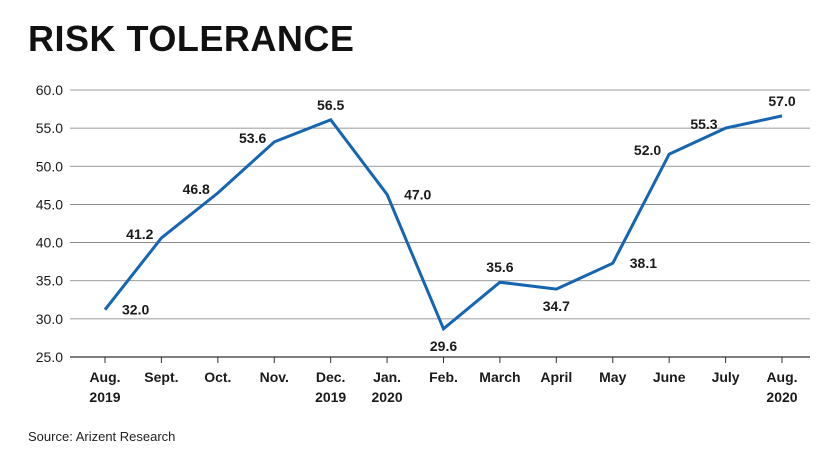 This screenshot has height=471, width=840. I want to click on data-label: 34.7, so click(556, 306).